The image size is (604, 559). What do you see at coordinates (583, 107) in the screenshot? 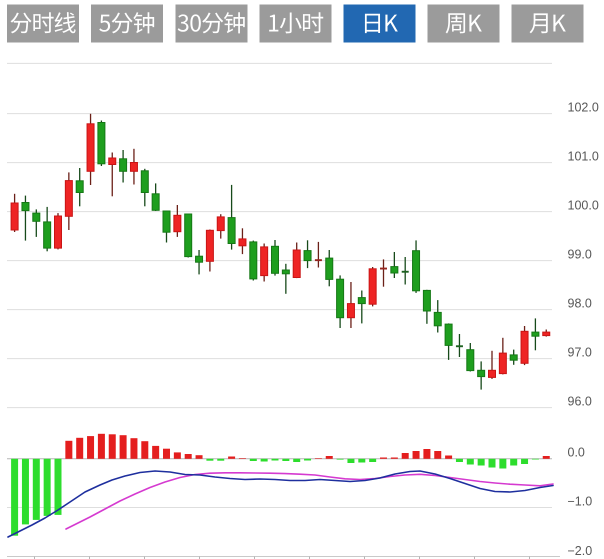
I see `svg-text: 102.0` at bounding box center [583, 107].